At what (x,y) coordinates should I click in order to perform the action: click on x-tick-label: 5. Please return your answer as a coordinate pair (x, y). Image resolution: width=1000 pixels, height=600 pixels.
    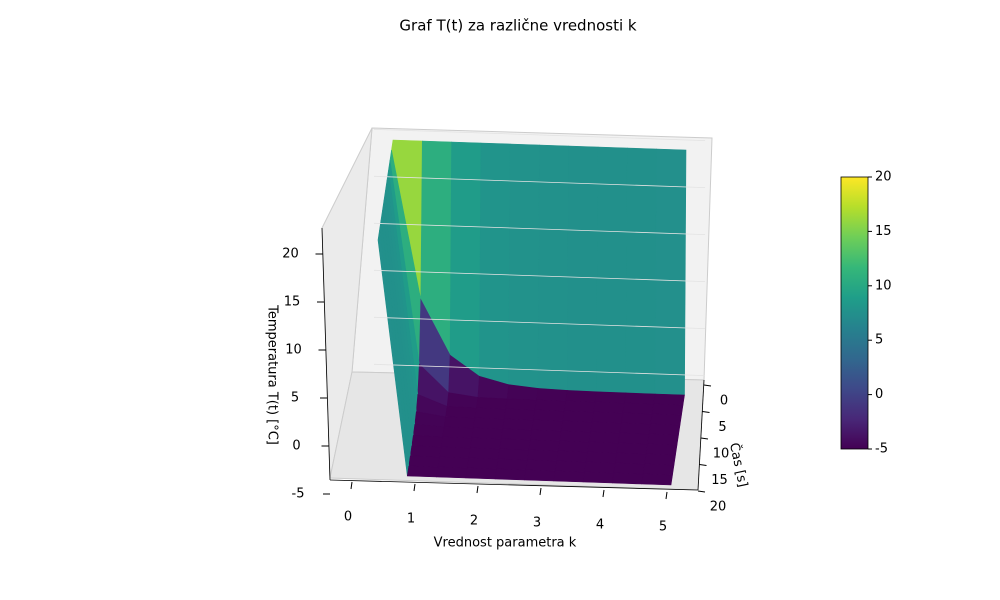
    Looking at the image, I should click on (663, 527).